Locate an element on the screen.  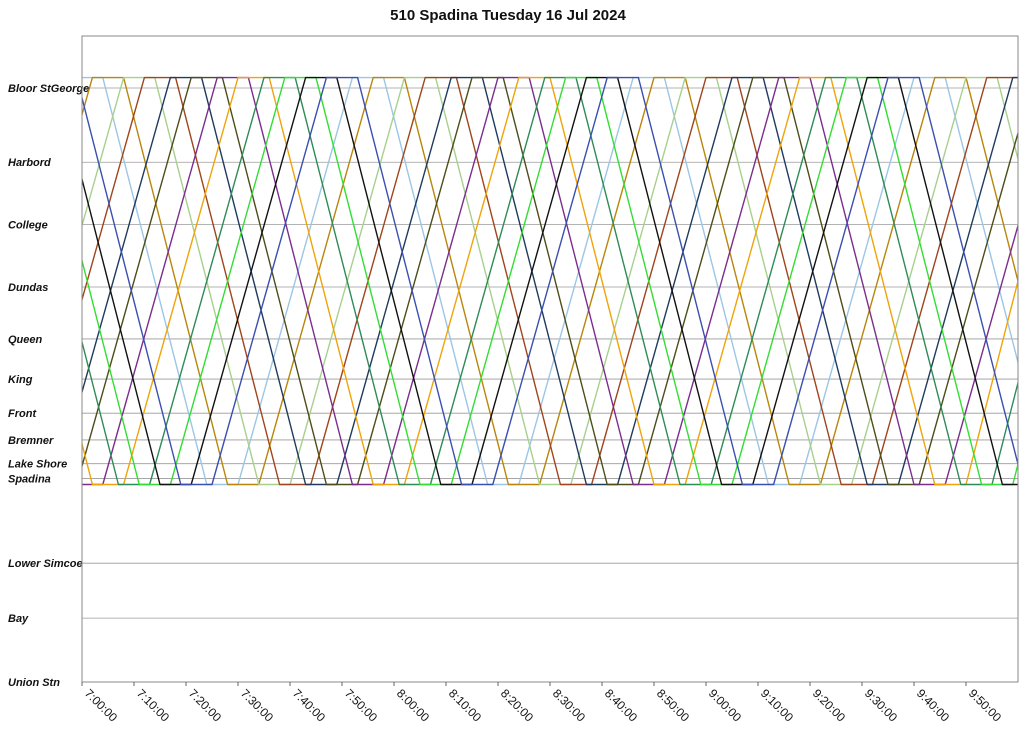
x-tick-label: 9:00:00 is located at coordinates (725, 705).